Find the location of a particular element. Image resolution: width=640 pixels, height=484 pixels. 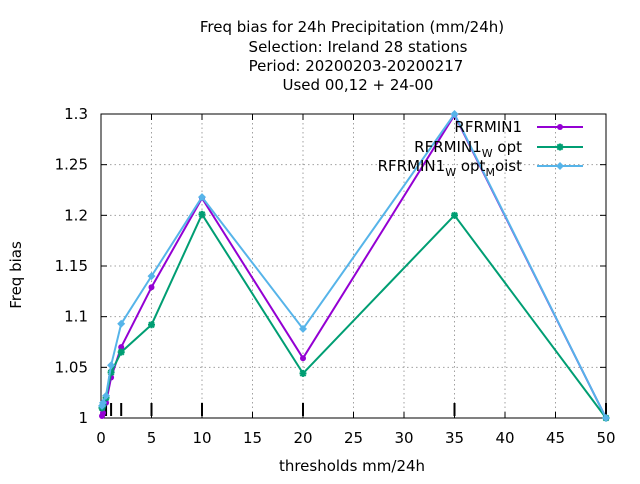

title-line-4: Used 00,12 + 24-00 is located at coordinates (358, 85).